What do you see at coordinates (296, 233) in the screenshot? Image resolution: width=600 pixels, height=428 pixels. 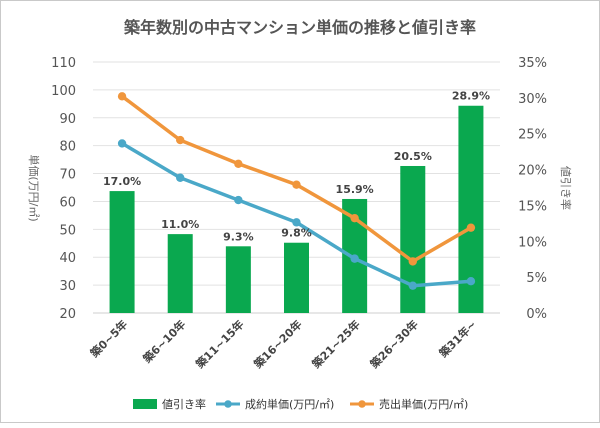 I see `bar-data-label: 9.8%` at bounding box center [296, 233].